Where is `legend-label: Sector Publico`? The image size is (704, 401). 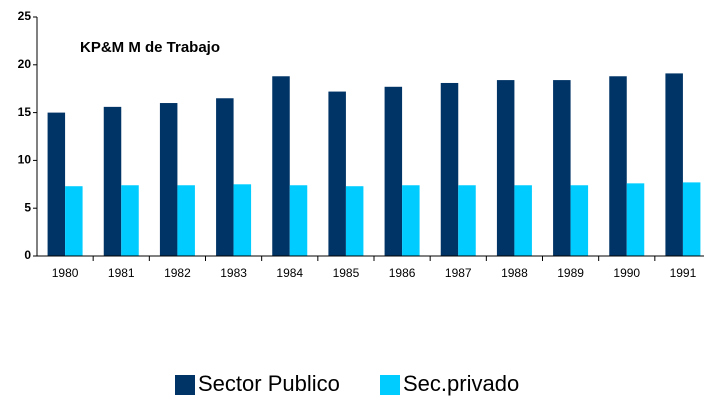
legend-label: Sector Publico is located at coordinates (269, 383).